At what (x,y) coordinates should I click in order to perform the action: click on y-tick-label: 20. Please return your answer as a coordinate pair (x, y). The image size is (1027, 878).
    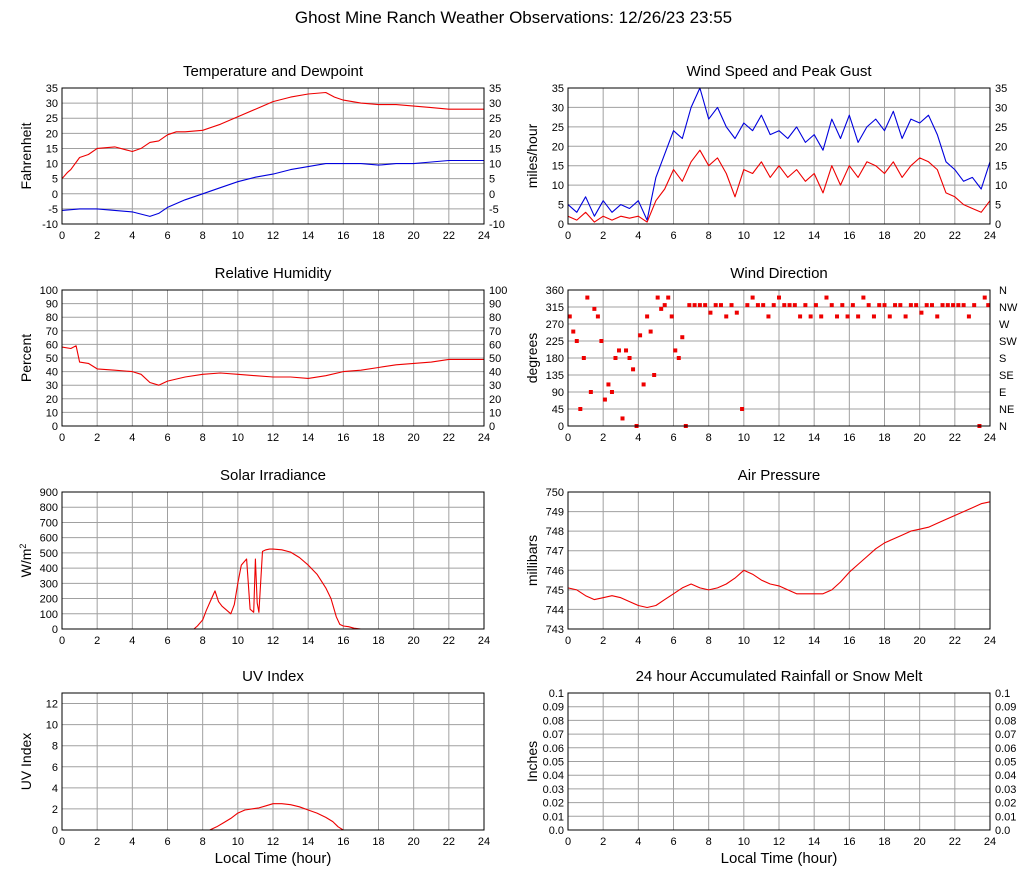
    Looking at the image, I should click on (558, 147).